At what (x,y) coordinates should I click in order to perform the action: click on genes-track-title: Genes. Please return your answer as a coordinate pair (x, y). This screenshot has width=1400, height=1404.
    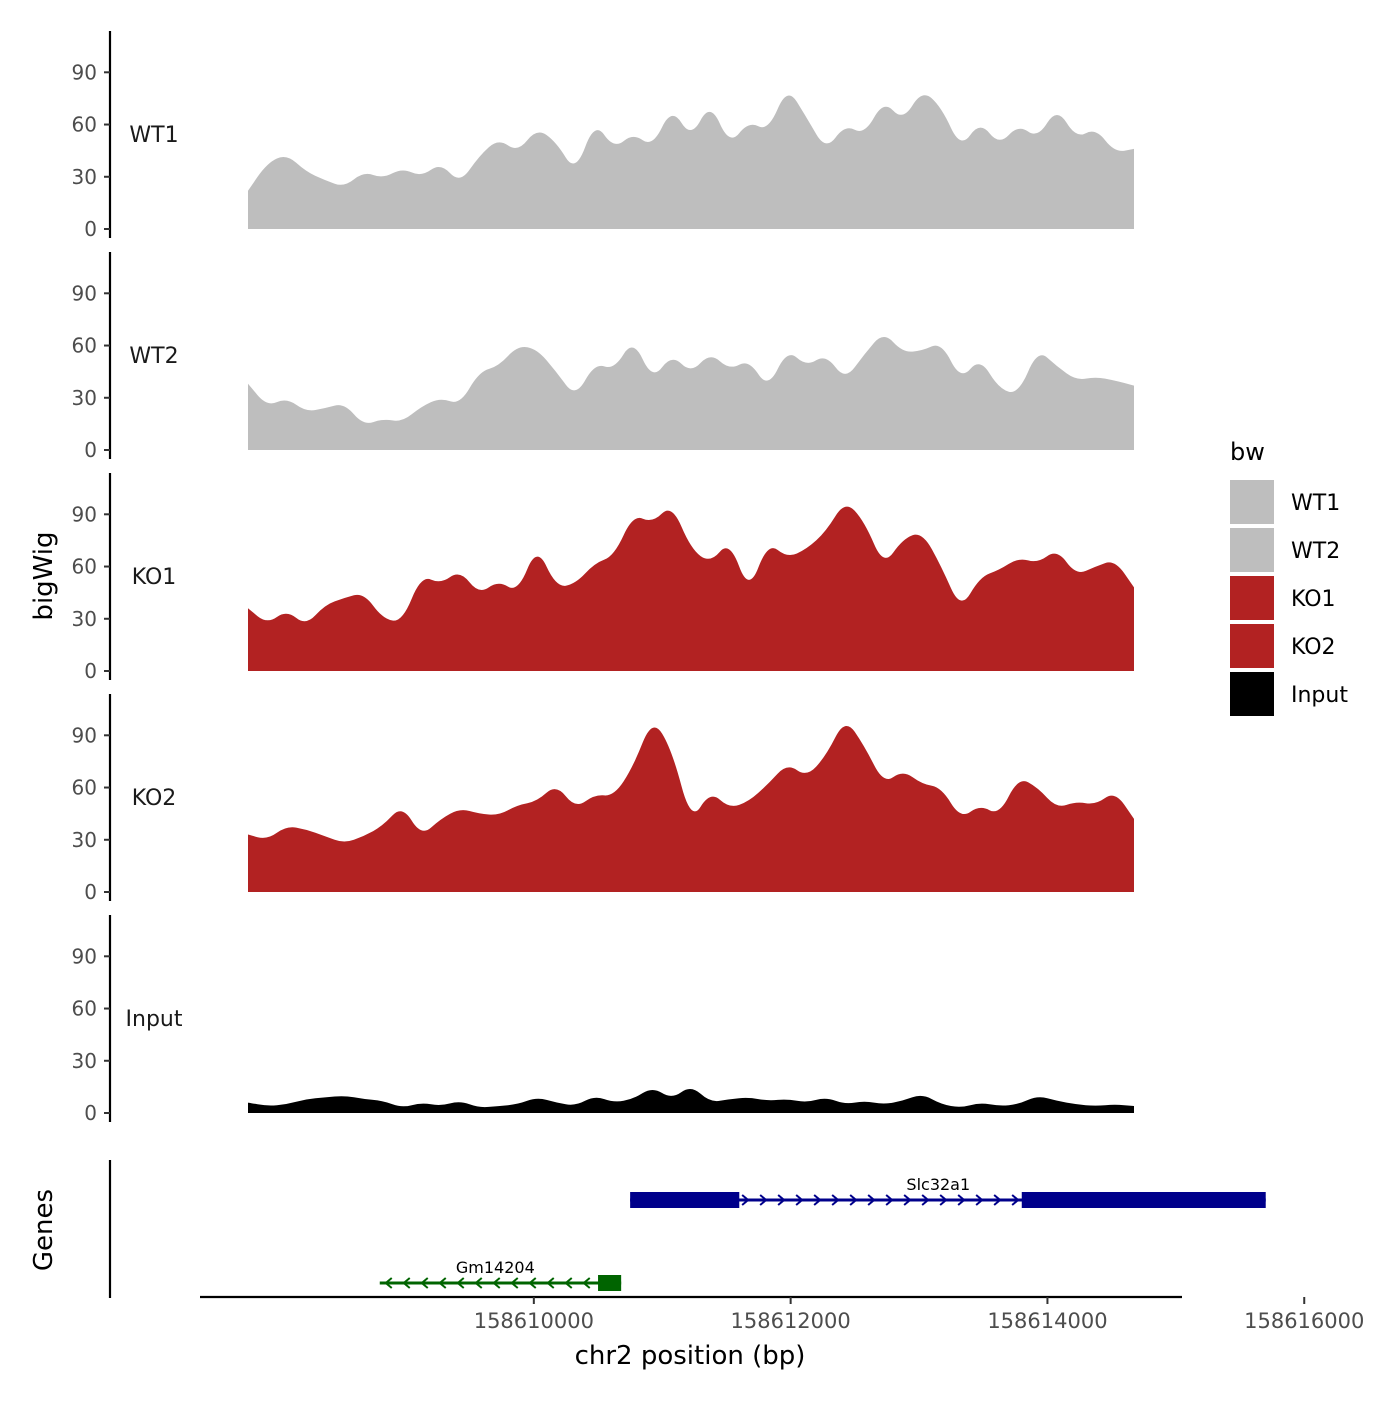
    Looking at the image, I should click on (44, 1230).